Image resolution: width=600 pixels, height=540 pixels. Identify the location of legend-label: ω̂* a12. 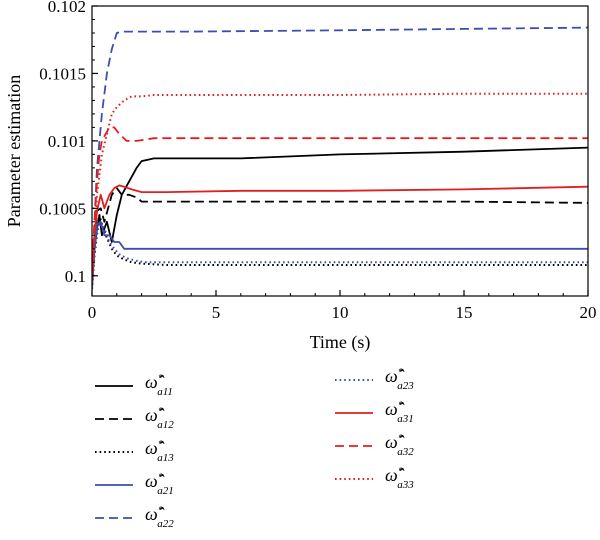
(159, 418).